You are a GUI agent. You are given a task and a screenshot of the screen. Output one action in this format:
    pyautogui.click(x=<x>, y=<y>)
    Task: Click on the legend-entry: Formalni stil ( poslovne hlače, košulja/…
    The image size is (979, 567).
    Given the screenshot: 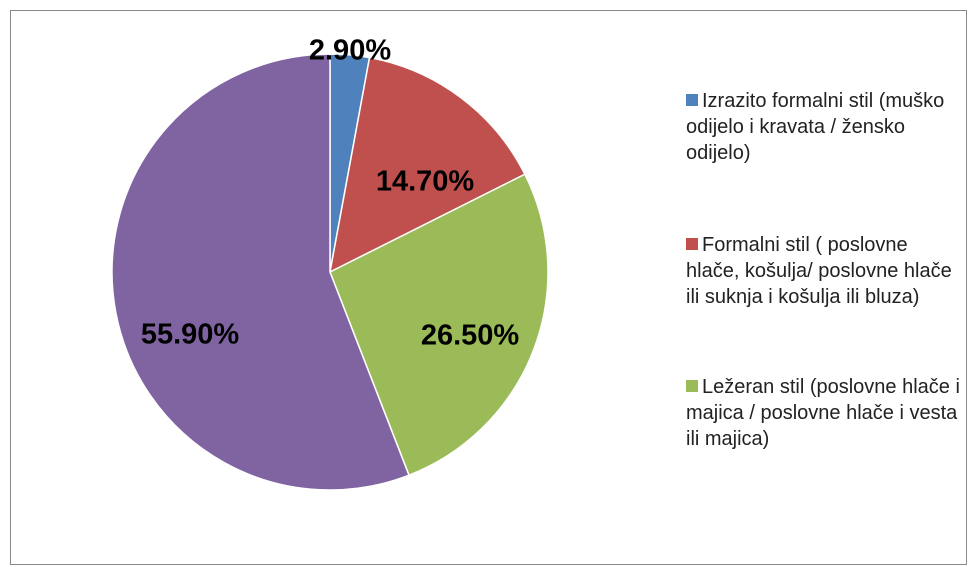 What is the action you would take?
    pyautogui.click(x=826, y=271)
    